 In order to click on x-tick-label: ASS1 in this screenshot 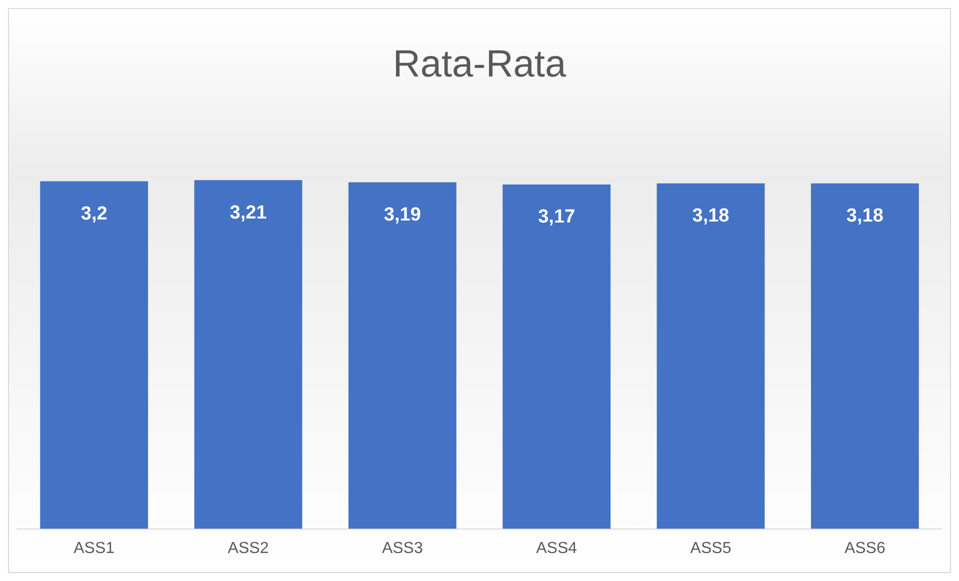, I will do `click(94, 548)`.